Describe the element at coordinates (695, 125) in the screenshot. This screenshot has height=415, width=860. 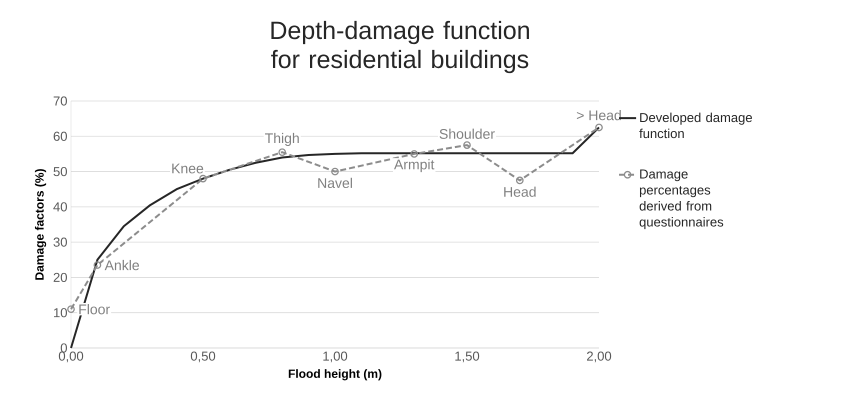
I see `legend-label: Developed damage function` at that location.